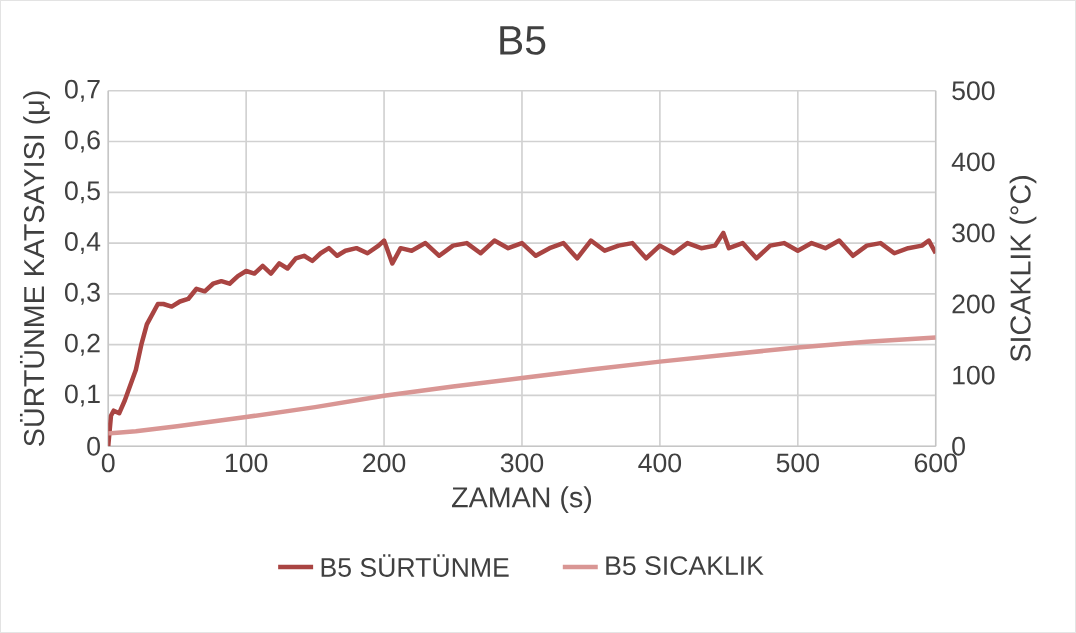 The width and height of the screenshot is (1076, 633). What do you see at coordinates (1023, 269) in the screenshot?
I see `y2-axis-title: SICAKLIK (°C)` at bounding box center [1023, 269].